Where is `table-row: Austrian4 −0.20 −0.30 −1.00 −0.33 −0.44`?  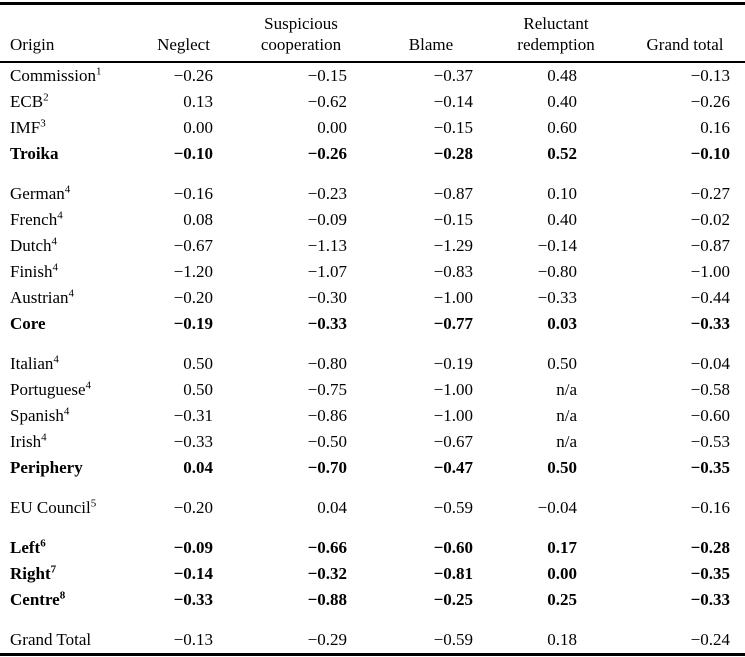
table-row: Austrian4 −0.20 −0.30 −1.00 −0.33 −0.44 is located at coordinates (372, 298).